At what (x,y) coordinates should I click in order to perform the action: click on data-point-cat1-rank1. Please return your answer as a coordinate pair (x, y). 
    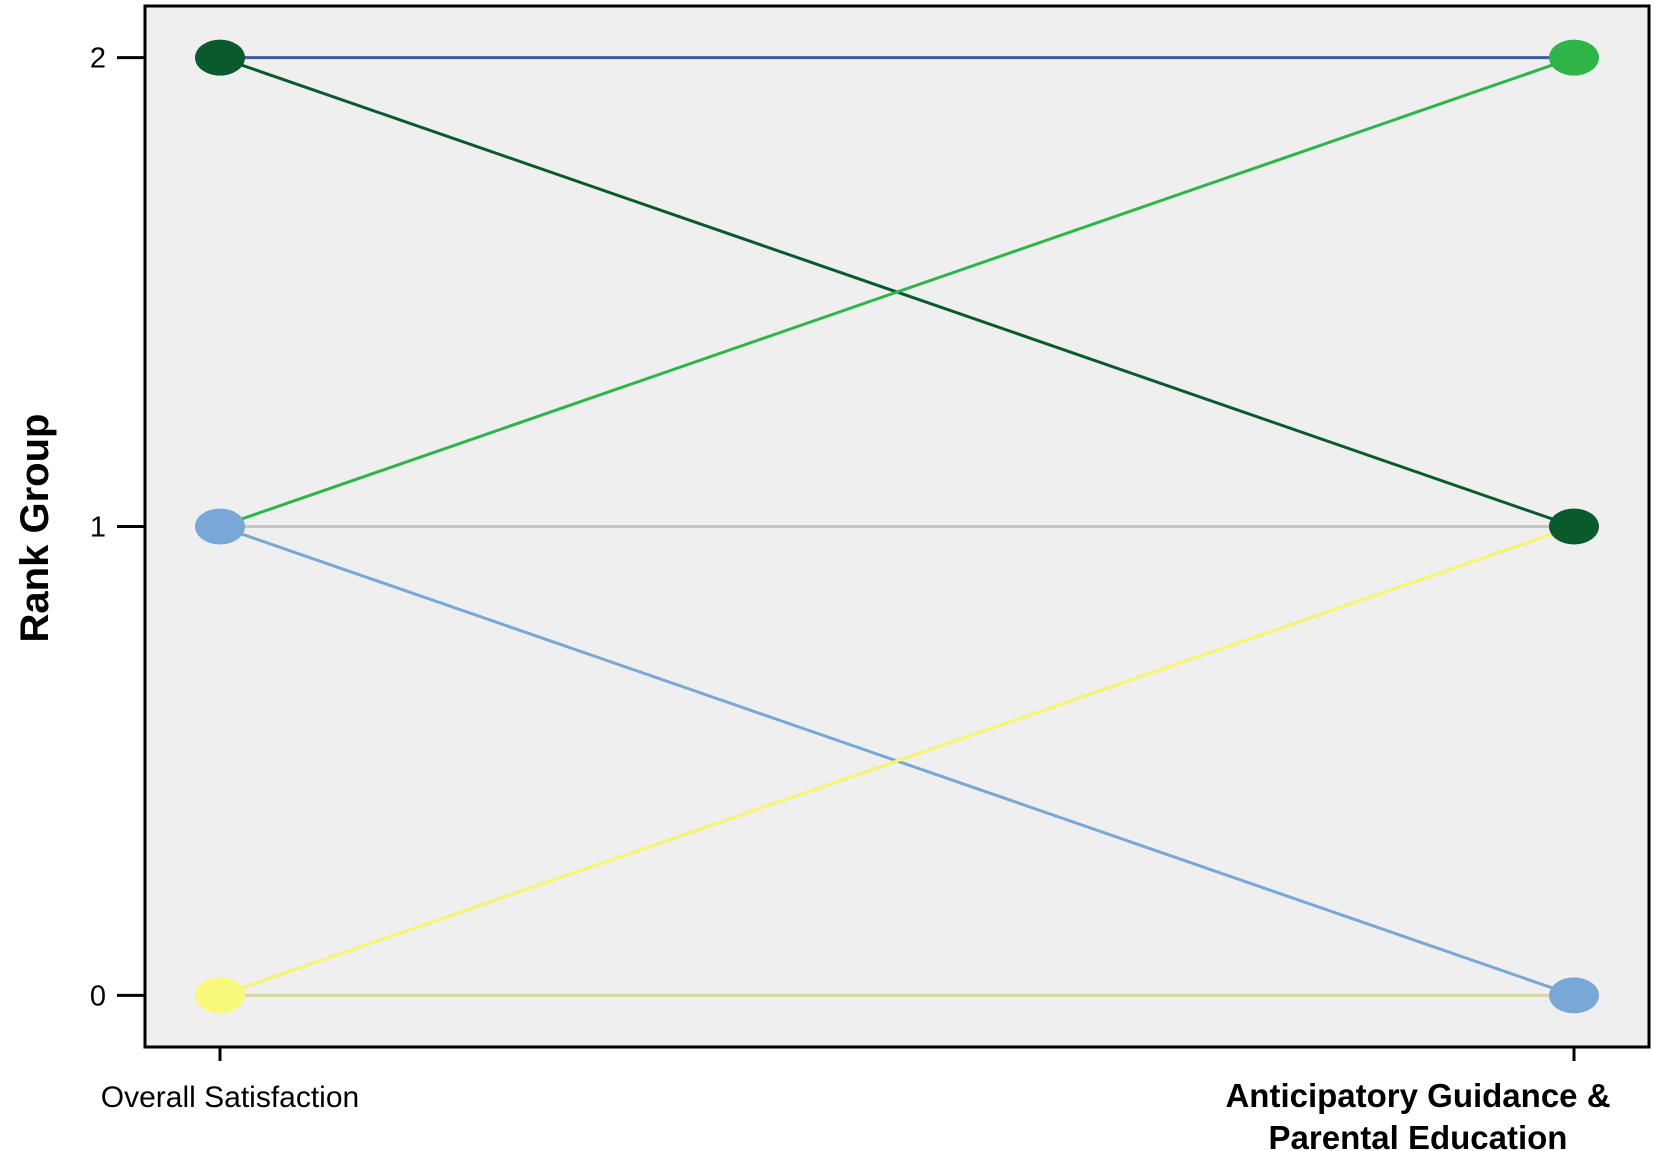
    Looking at the image, I should click on (220, 526).